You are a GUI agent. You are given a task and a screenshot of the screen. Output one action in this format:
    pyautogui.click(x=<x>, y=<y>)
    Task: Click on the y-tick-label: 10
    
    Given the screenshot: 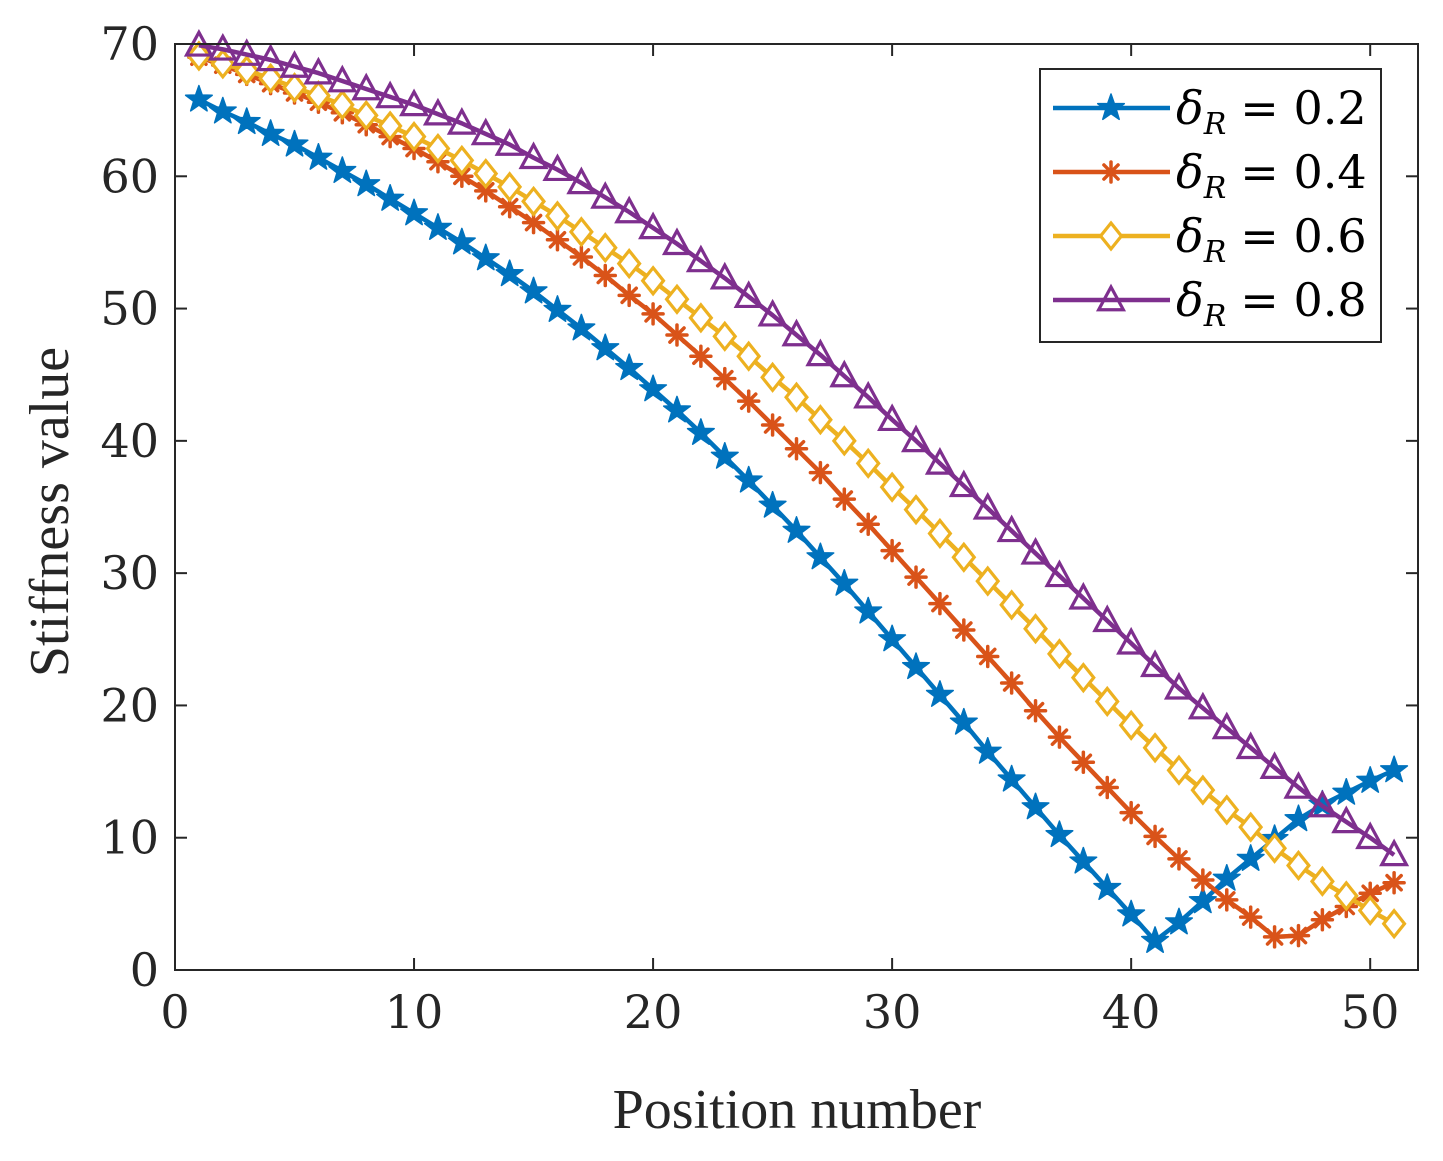 What is the action you would take?
    pyautogui.click(x=129, y=838)
    